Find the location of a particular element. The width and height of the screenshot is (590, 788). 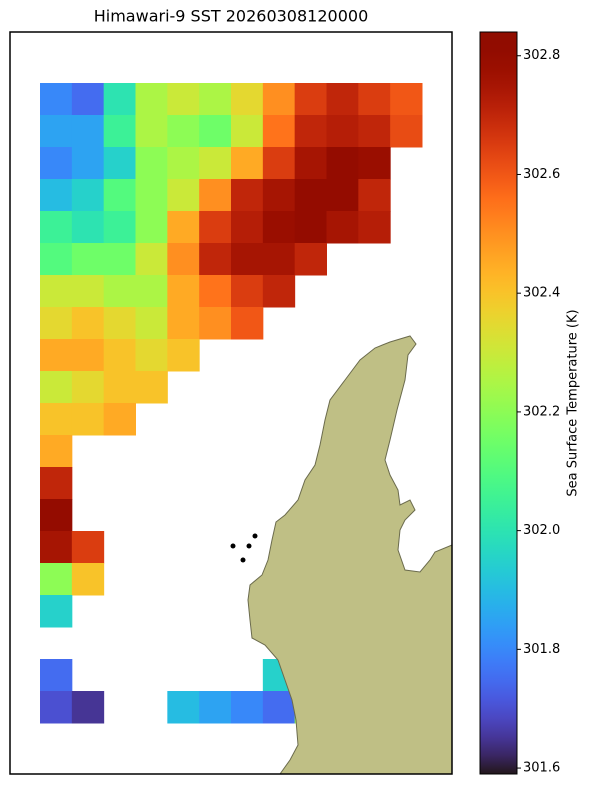

colorbar-label: Sea Surface Temperature (K) is located at coordinates (573, 402).